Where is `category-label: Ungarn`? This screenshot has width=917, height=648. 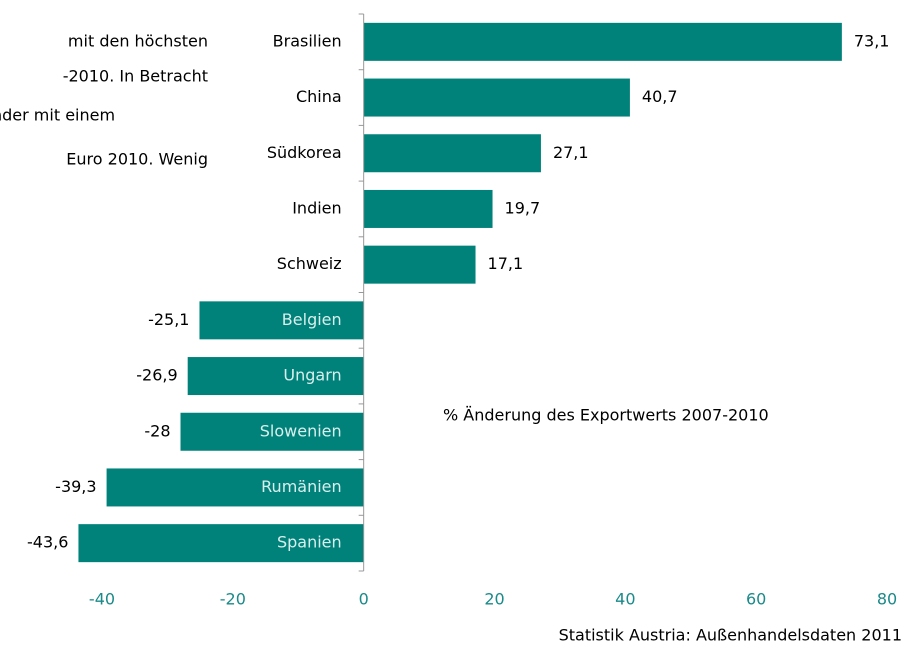
category-label: Ungarn is located at coordinates (312, 375).